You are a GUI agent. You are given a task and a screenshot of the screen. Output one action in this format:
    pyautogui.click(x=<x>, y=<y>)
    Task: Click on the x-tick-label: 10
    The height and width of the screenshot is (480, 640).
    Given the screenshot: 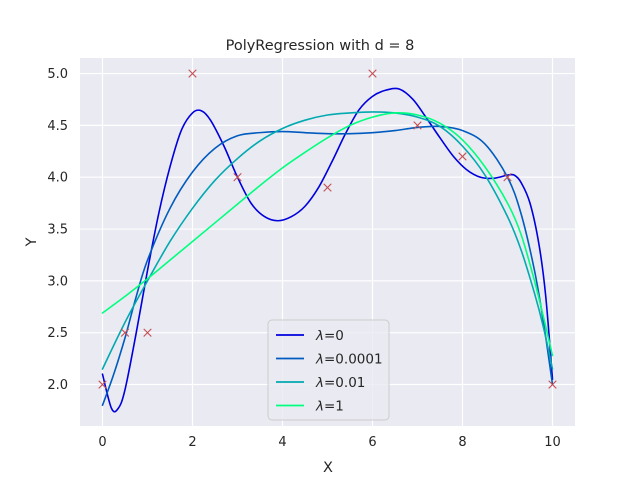 What is the action you would take?
    pyautogui.click(x=552, y=442)
    